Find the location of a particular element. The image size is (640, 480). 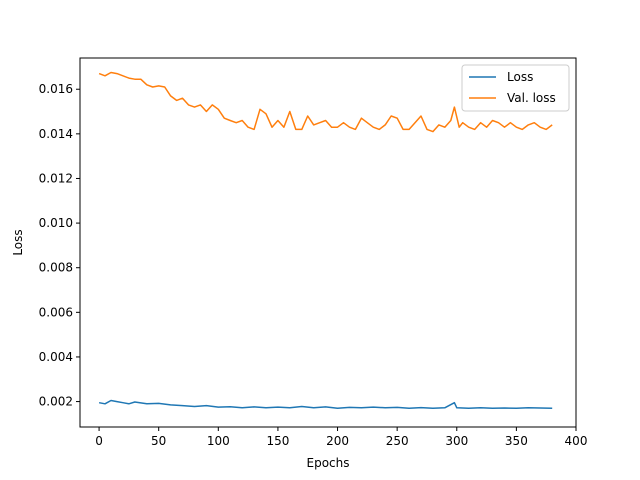

y-tick-label: 0.008 is located at coordinates (56, 268).